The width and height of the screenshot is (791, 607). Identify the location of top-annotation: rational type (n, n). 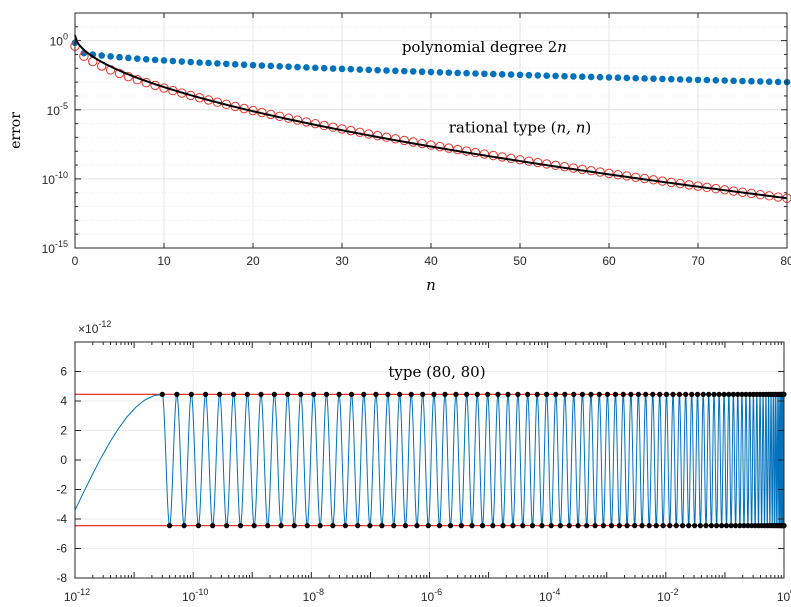
(520, 127).